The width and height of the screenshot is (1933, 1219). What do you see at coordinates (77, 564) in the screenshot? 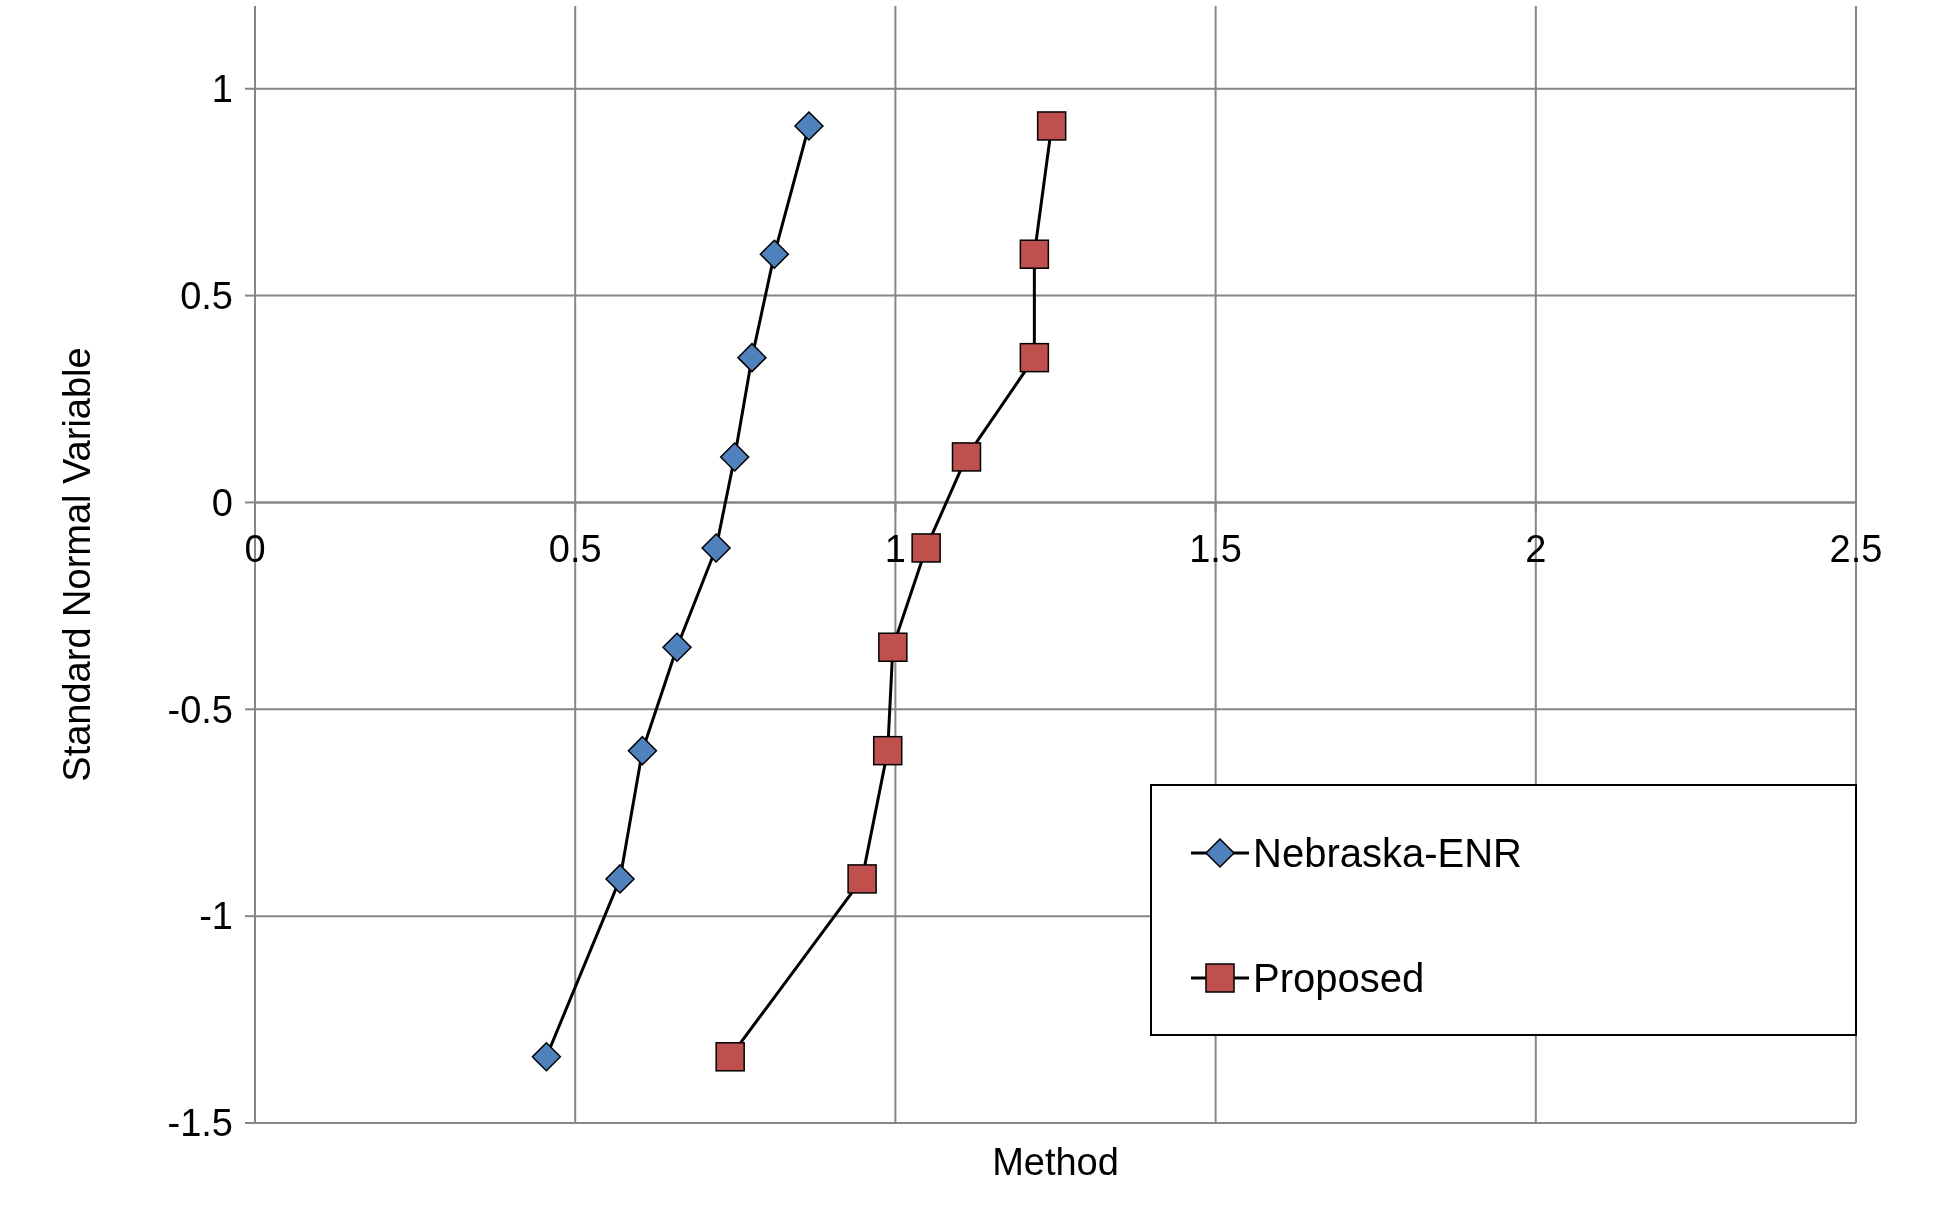
I see `y-axis-title: Standard Normal Variable` at bounding box center [77, 564].